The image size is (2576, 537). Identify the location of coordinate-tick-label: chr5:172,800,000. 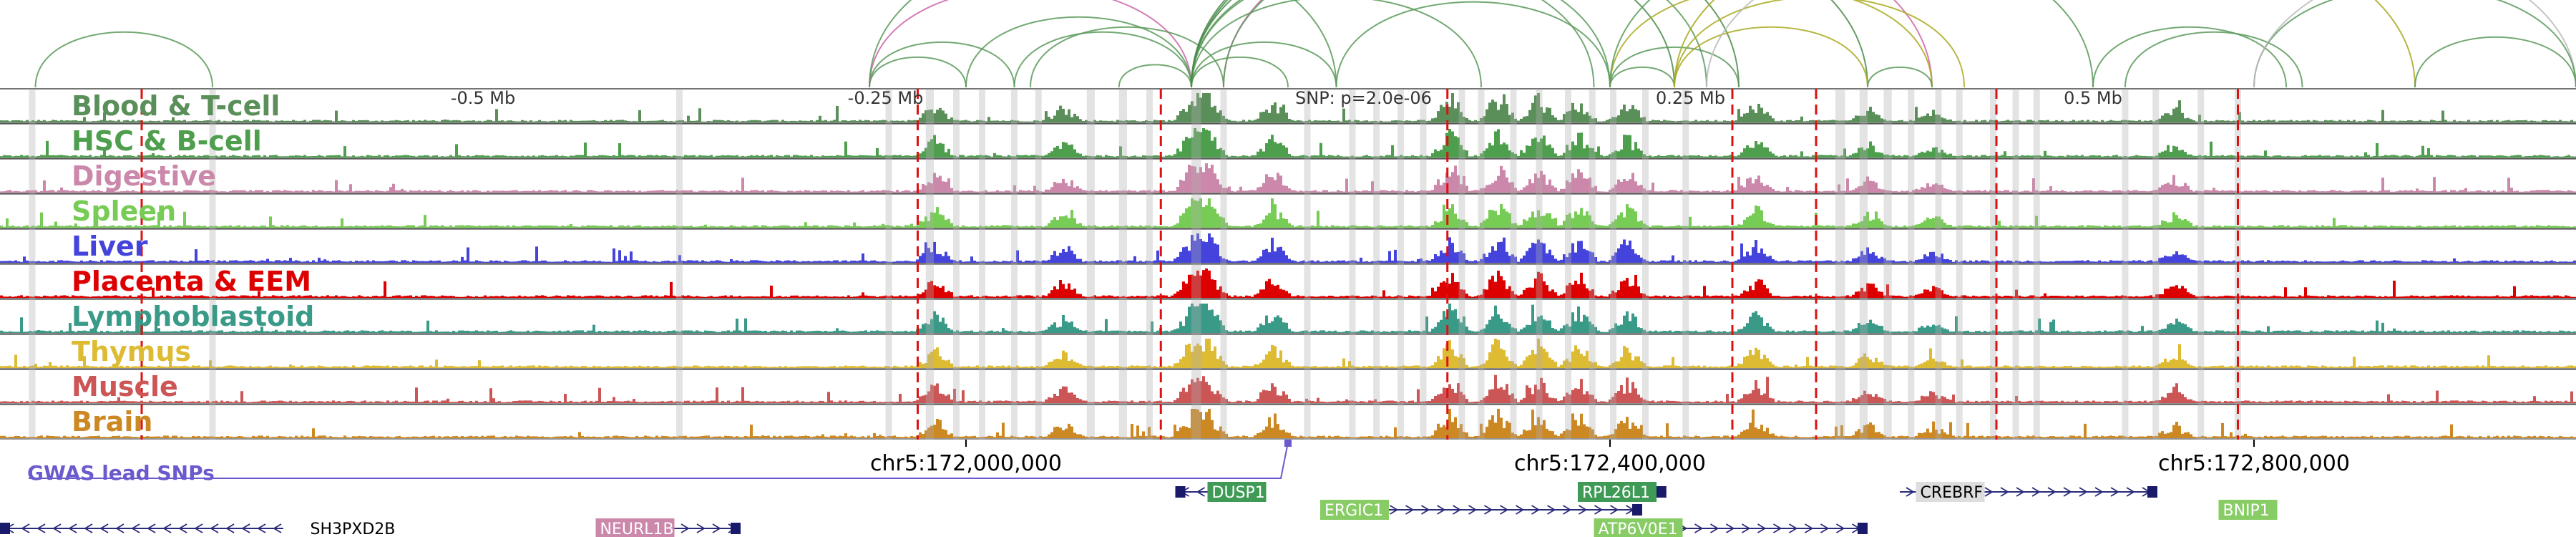
(2254, 463).